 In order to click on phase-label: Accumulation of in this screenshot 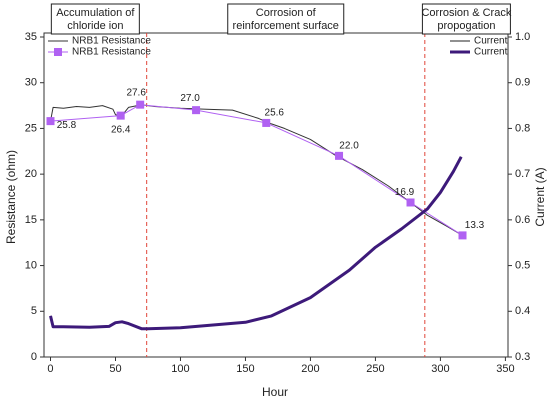, I will do `click(95, 13)`.